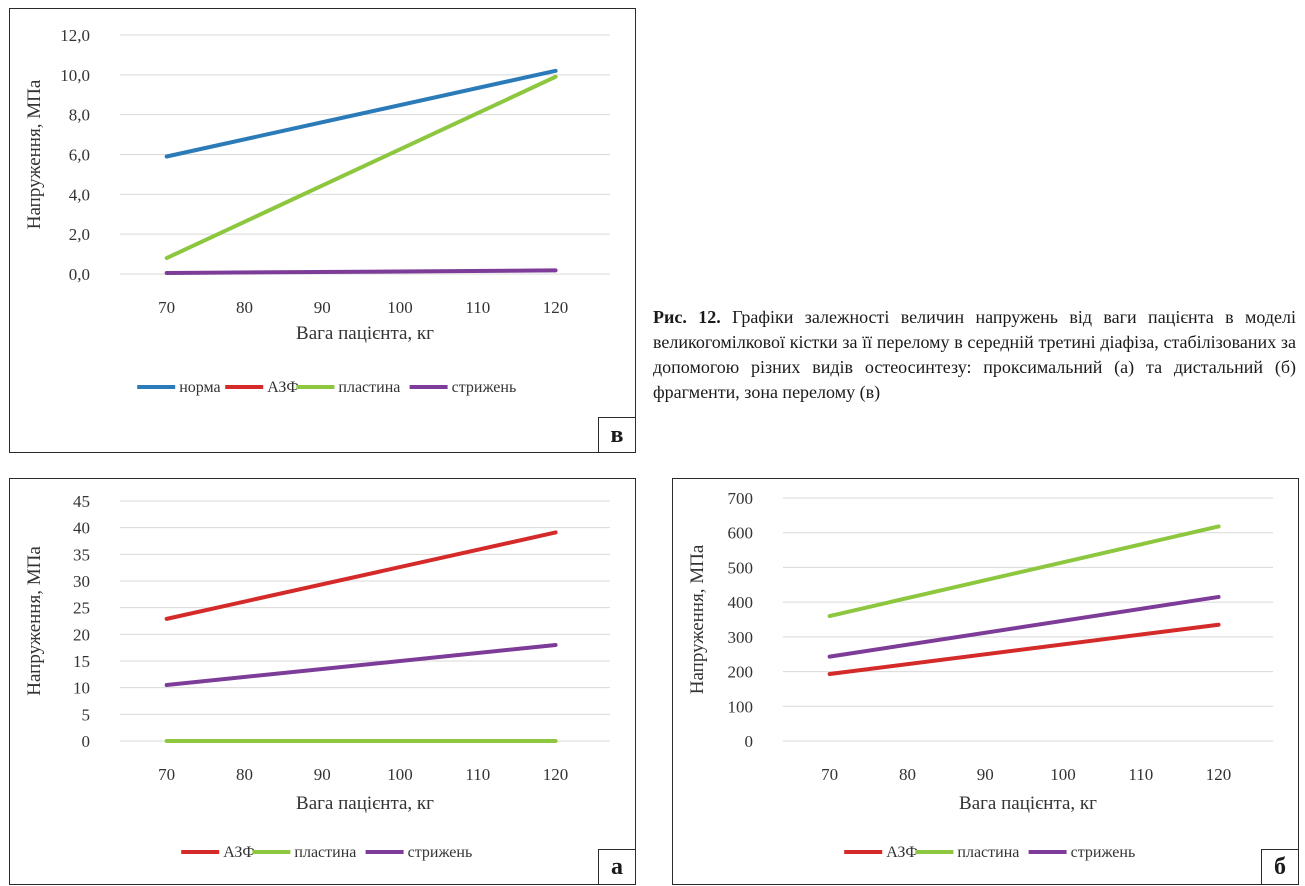  I want to click on y-tick-label: 30, so click(81, 581).